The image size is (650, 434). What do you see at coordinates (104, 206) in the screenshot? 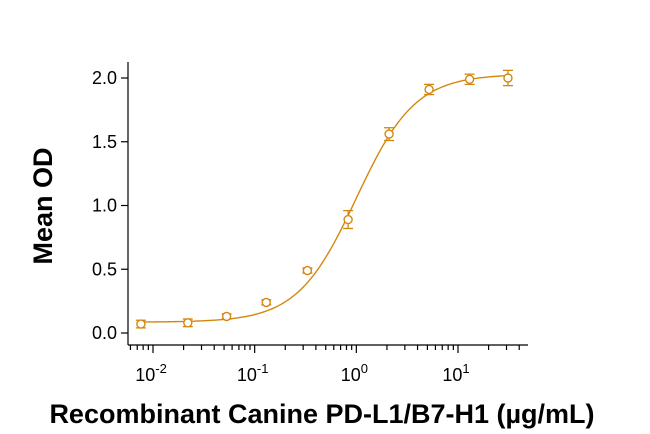
I see `y-tick-label: 1.0` at bounding box center [104, 206].